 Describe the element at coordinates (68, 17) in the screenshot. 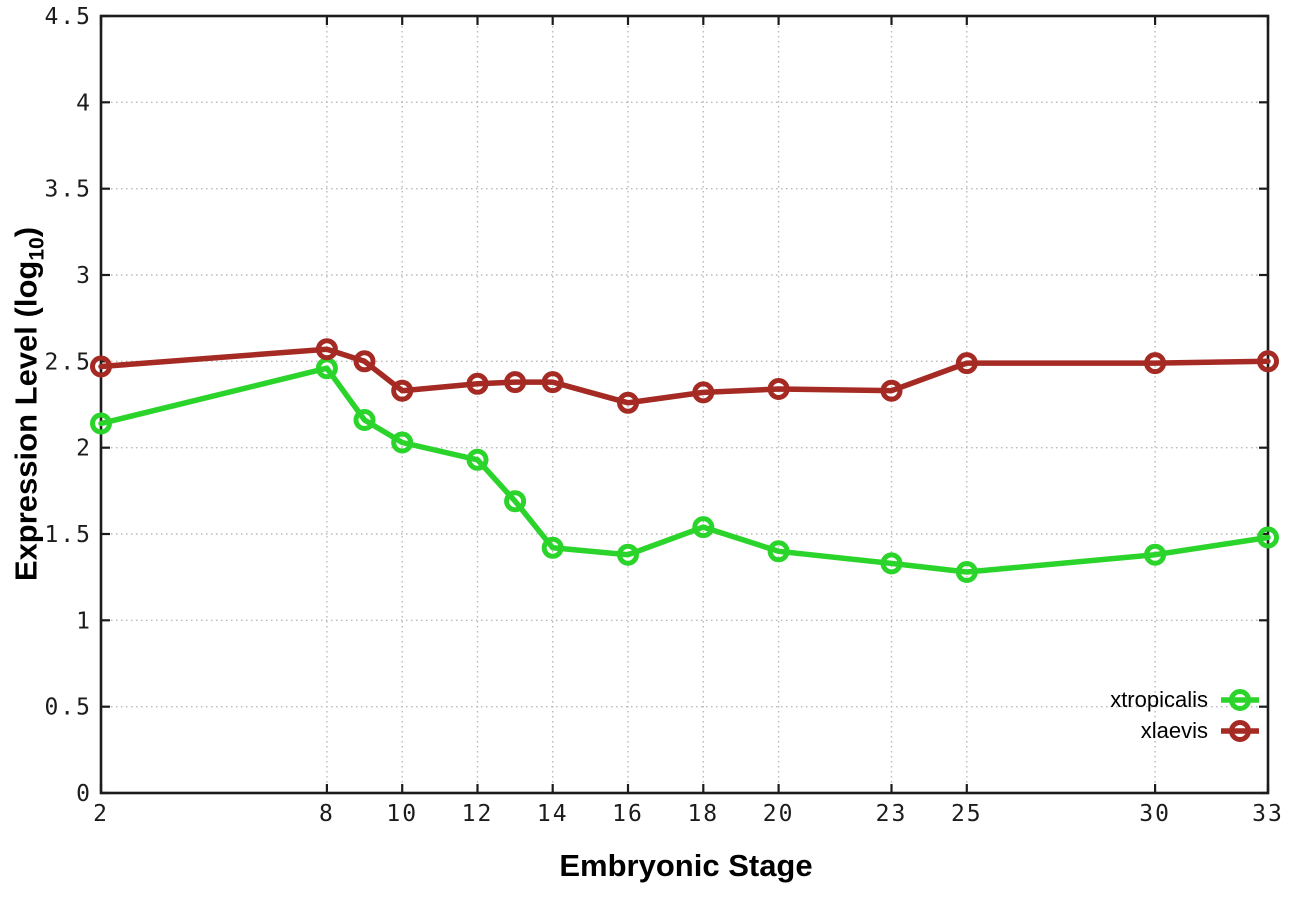

I see `y-tick-label: 4.5` at that location.